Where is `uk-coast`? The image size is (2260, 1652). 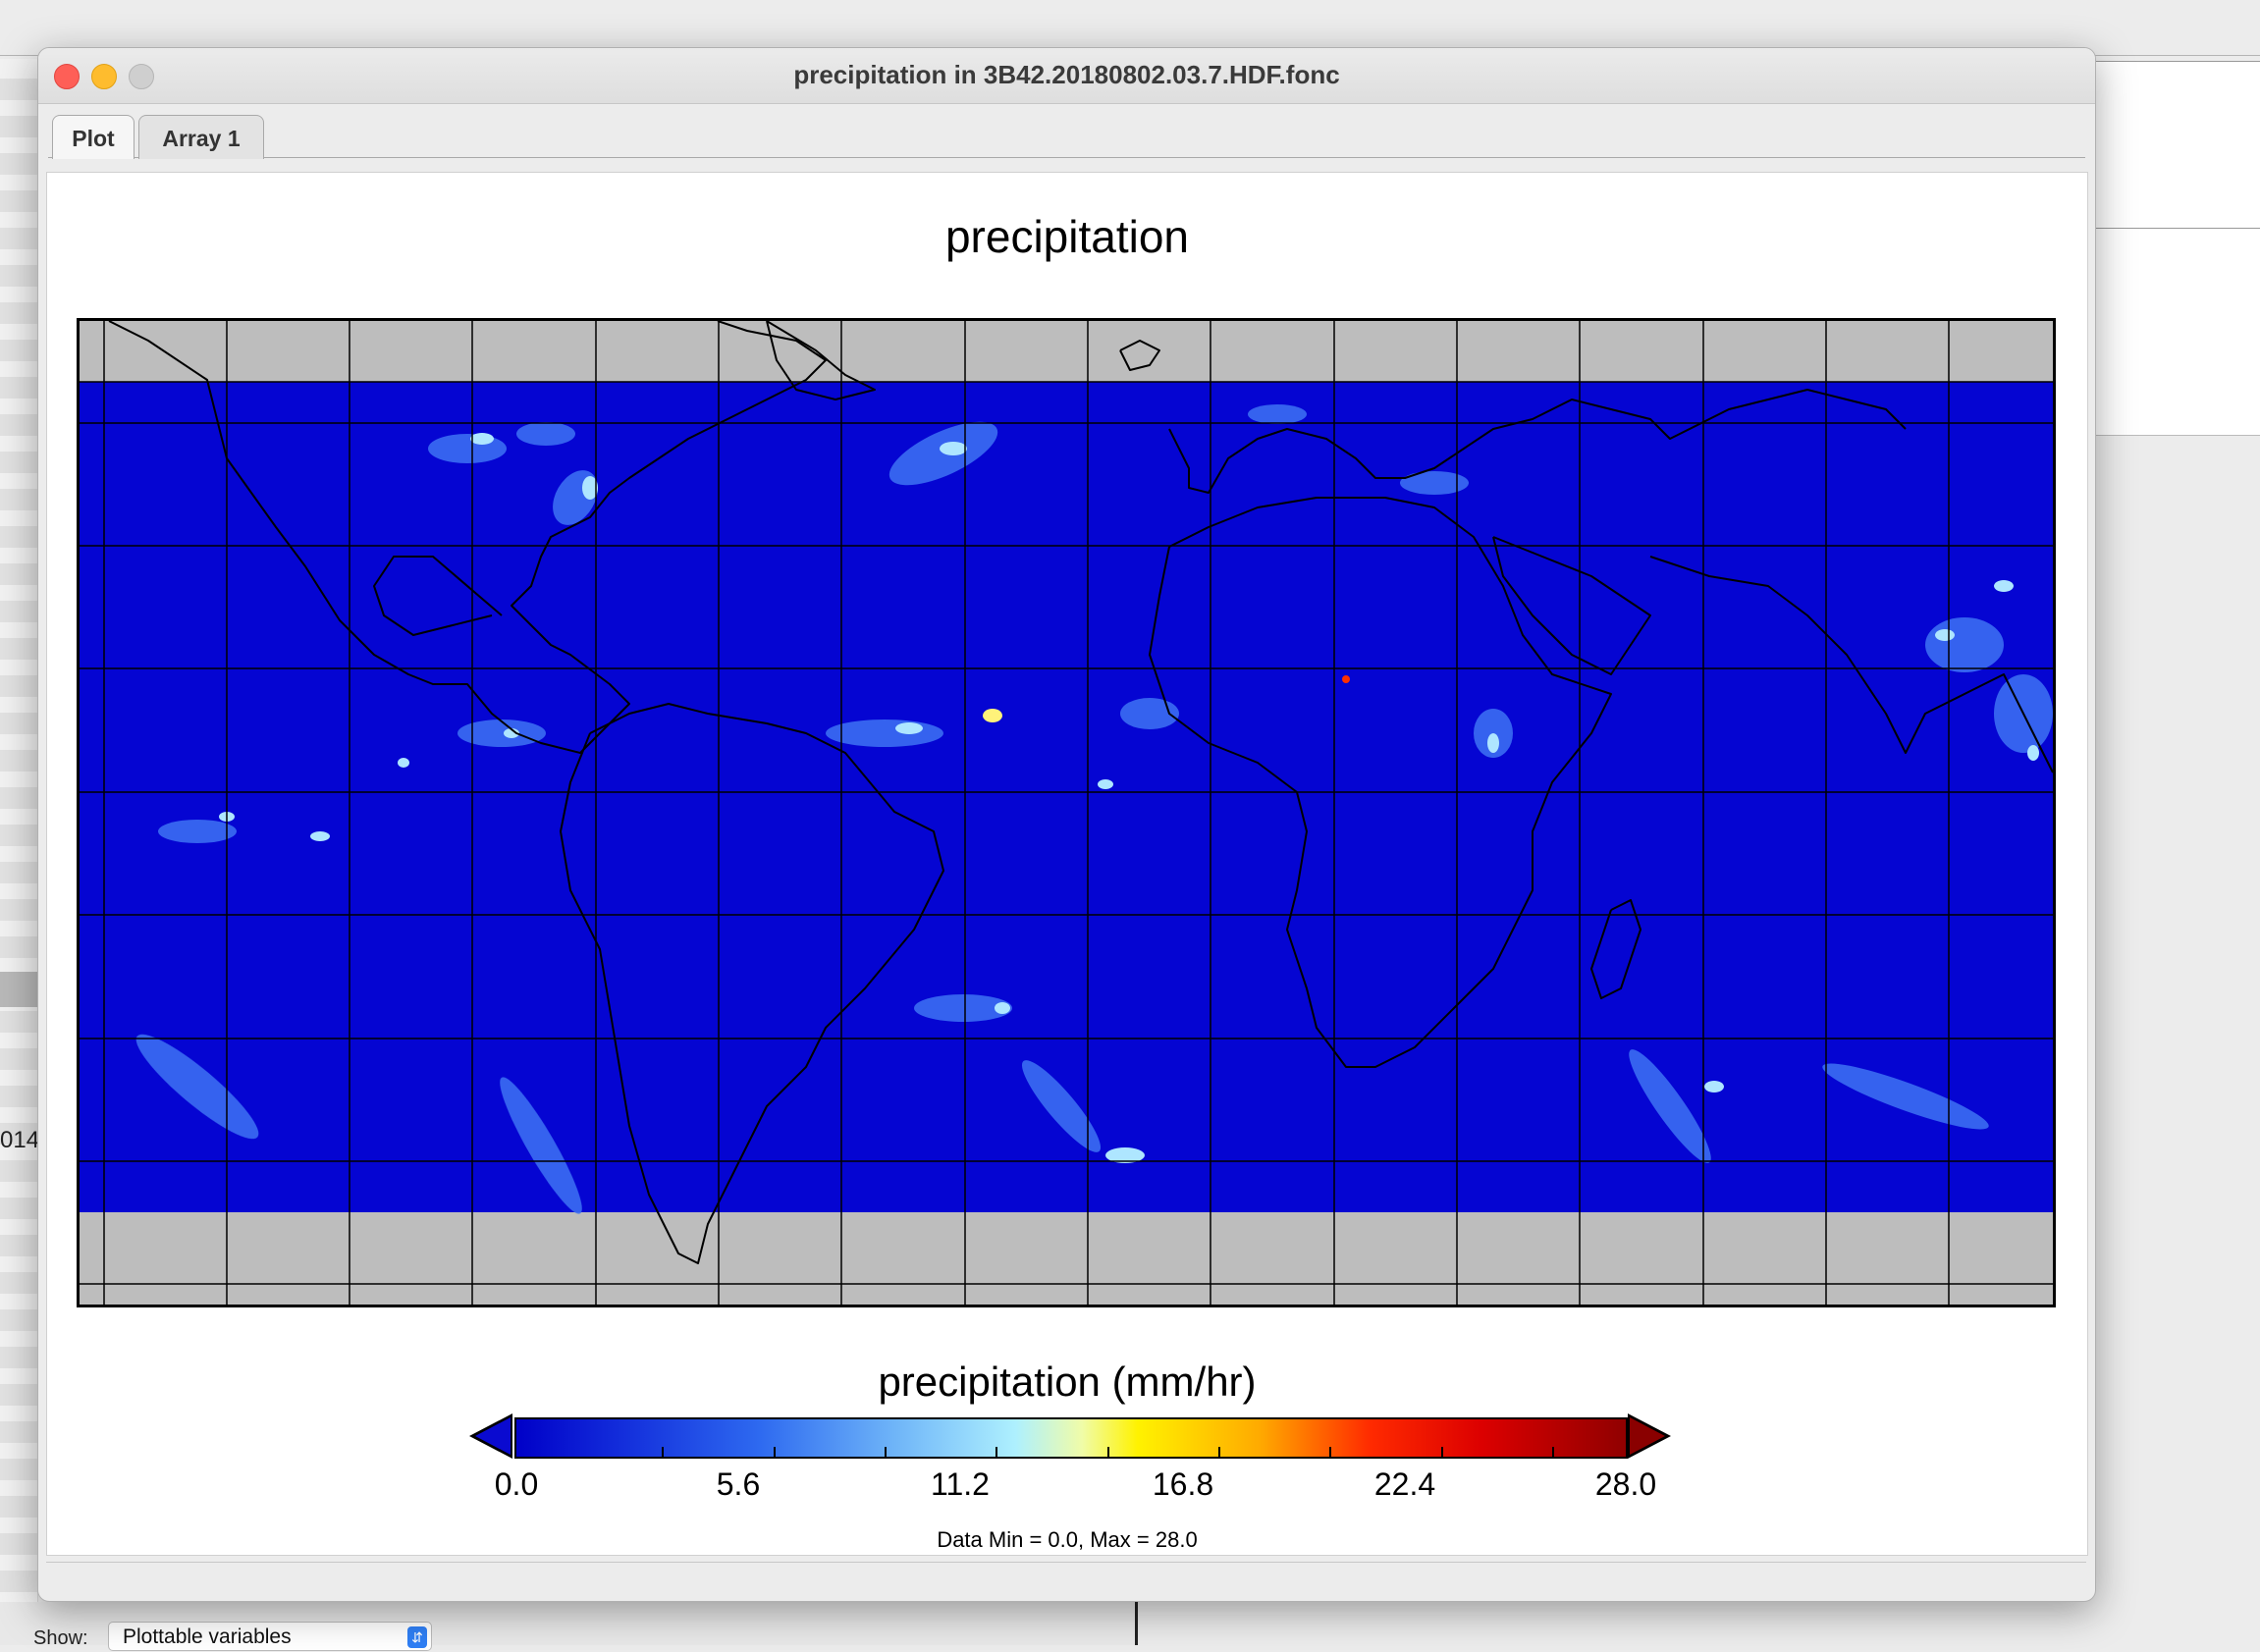
uk-coast is located at coordinates (1140, 355).